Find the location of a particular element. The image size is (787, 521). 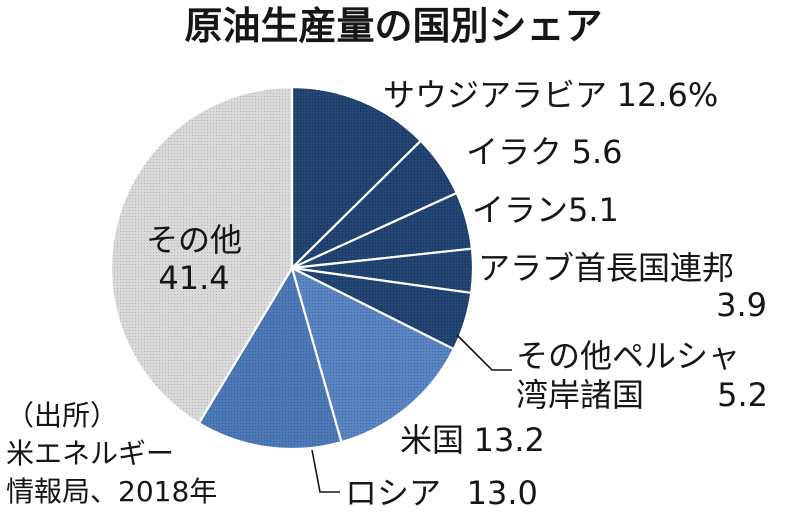

label-uae-name: アラブ首長国連邦 is located at coordinates (606, 268).